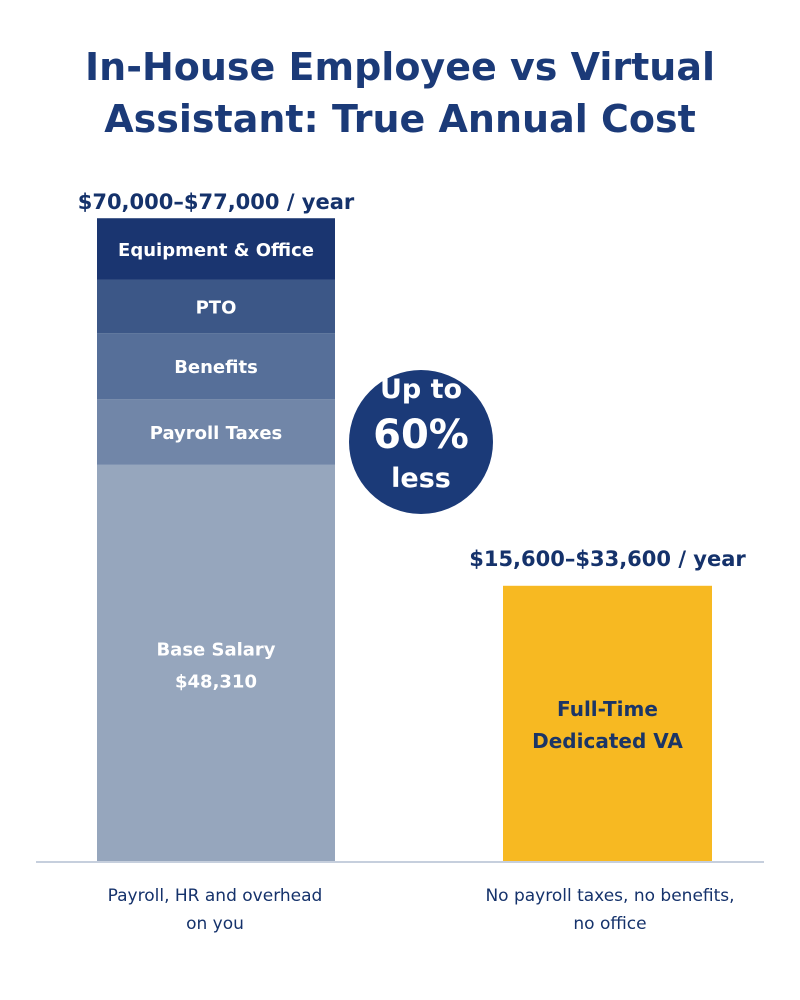 This screenshot has height=1000, width=800. Describe the element at coordinates (607, 559) in the screenshot. I see `bar-1-price-label: $15,600–$33,600 / year` at that location.